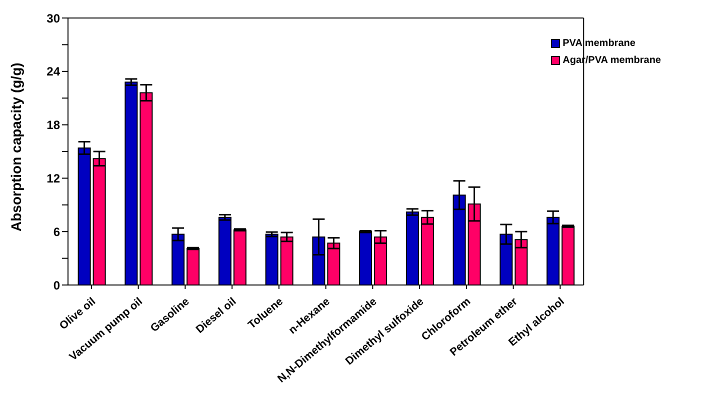  I want to click on y-tick-label: 24, so click(53, 71).